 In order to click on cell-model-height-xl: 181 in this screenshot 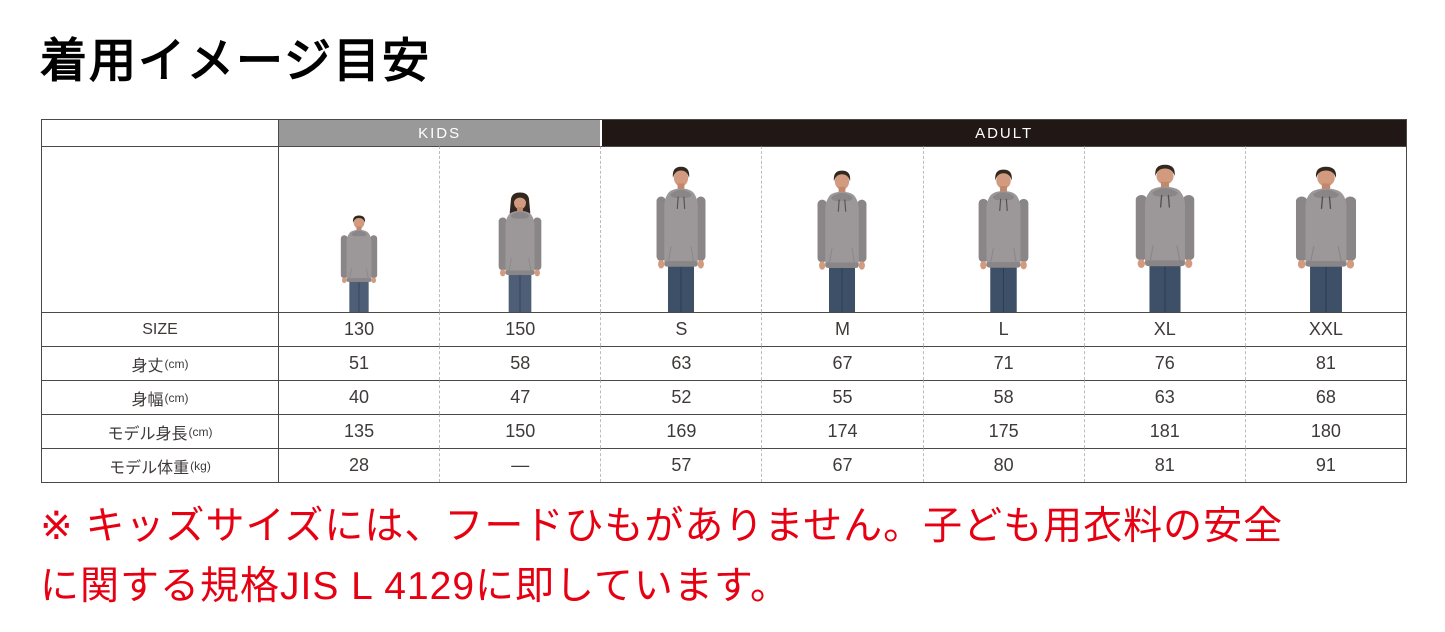, I will do `click(1164, 431)`.